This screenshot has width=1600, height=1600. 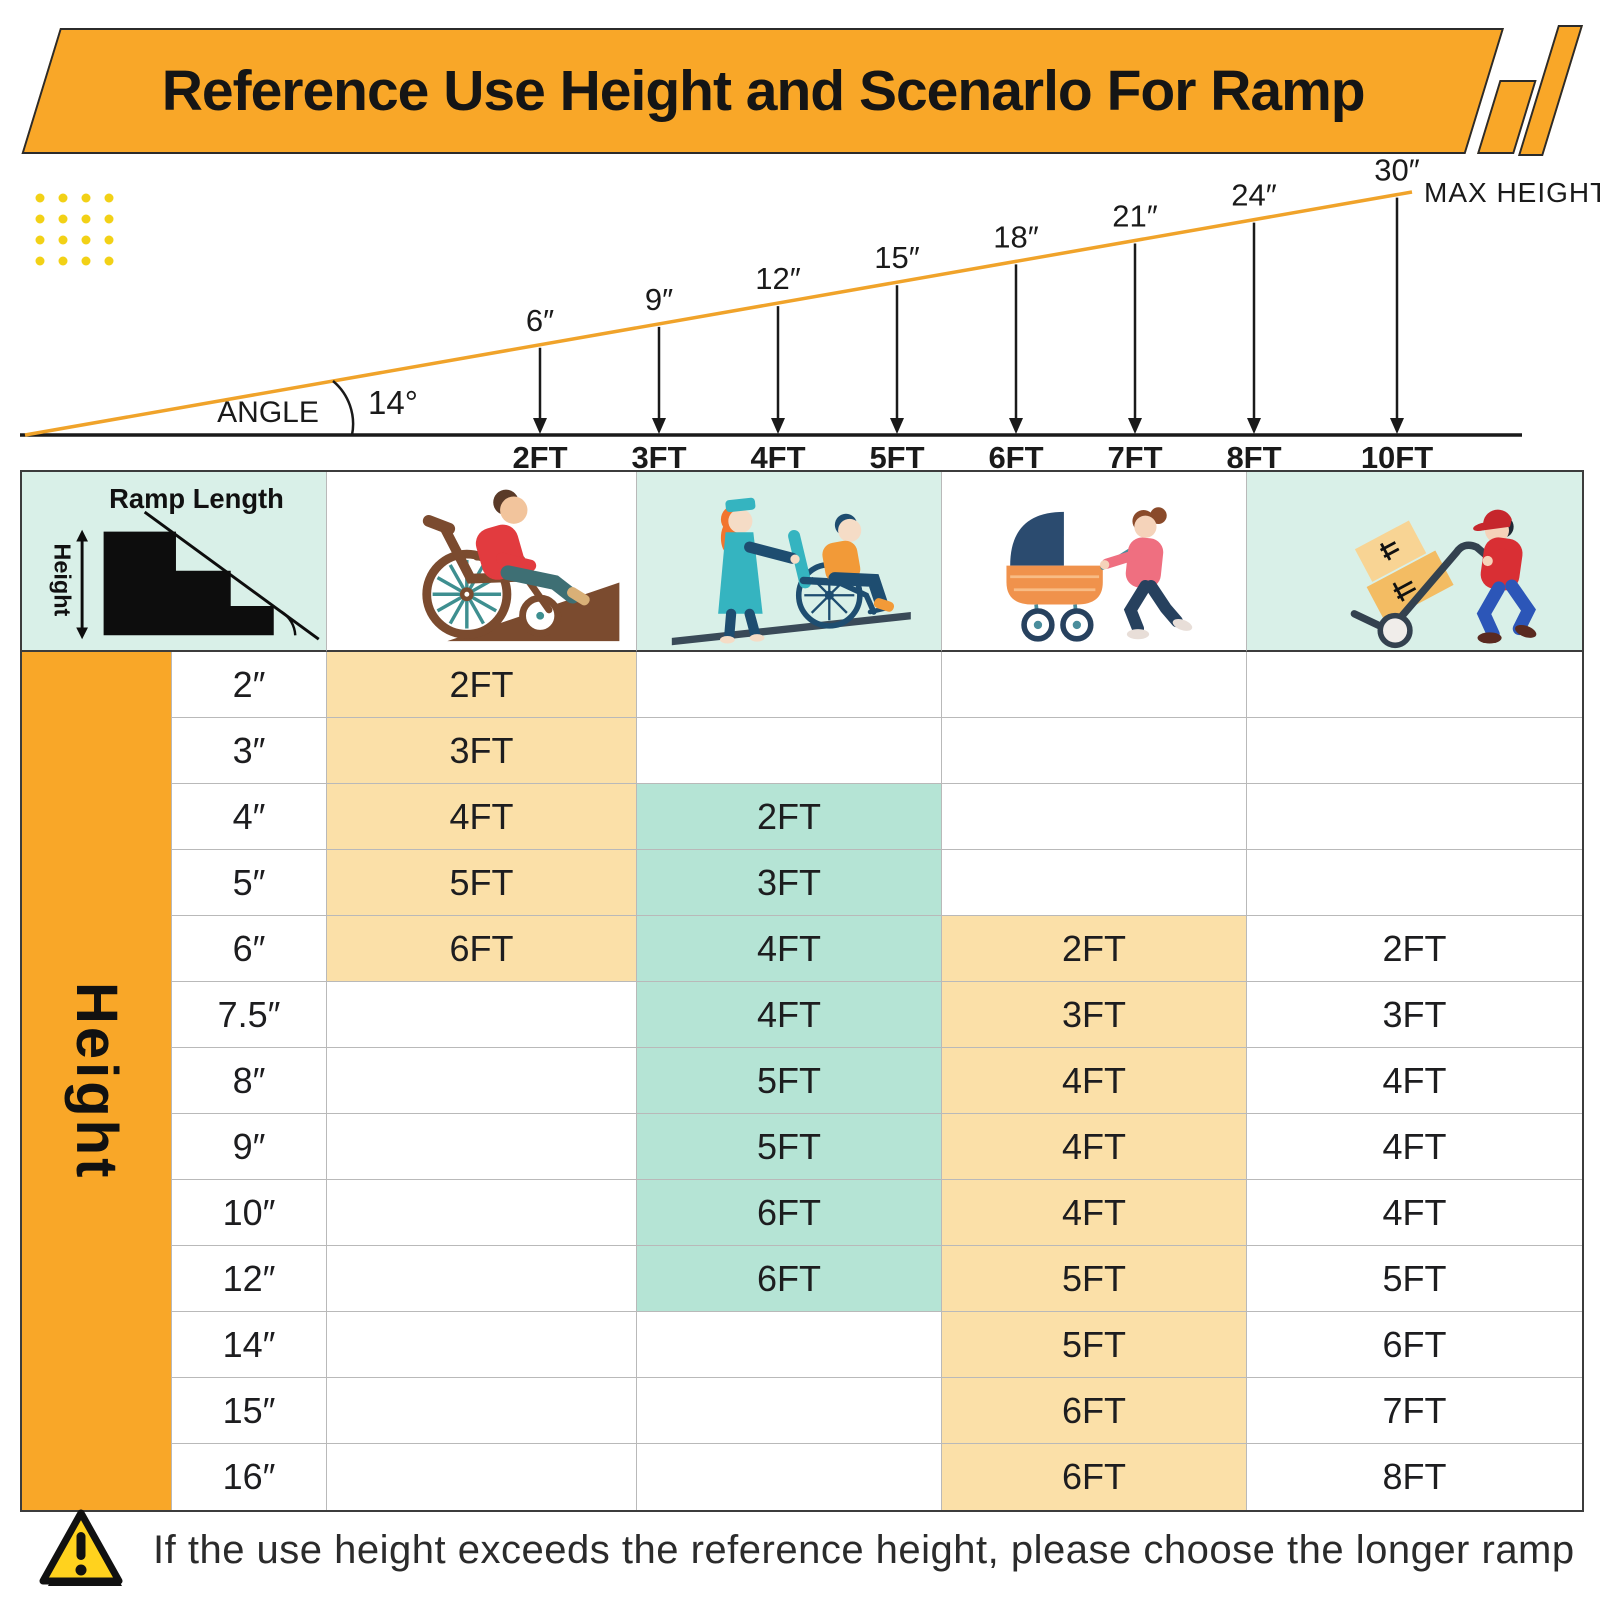 I want to click on row-height-label: 14″, so click(x=249, y=1345).